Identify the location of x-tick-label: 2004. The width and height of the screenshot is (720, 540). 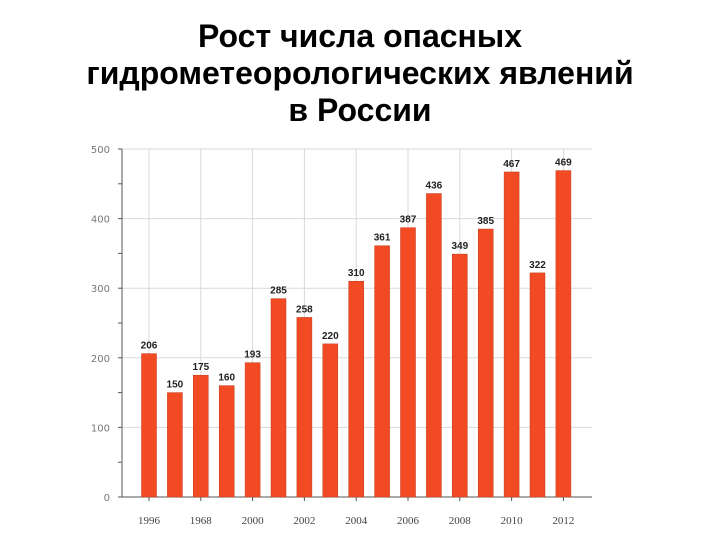
(356, 521).